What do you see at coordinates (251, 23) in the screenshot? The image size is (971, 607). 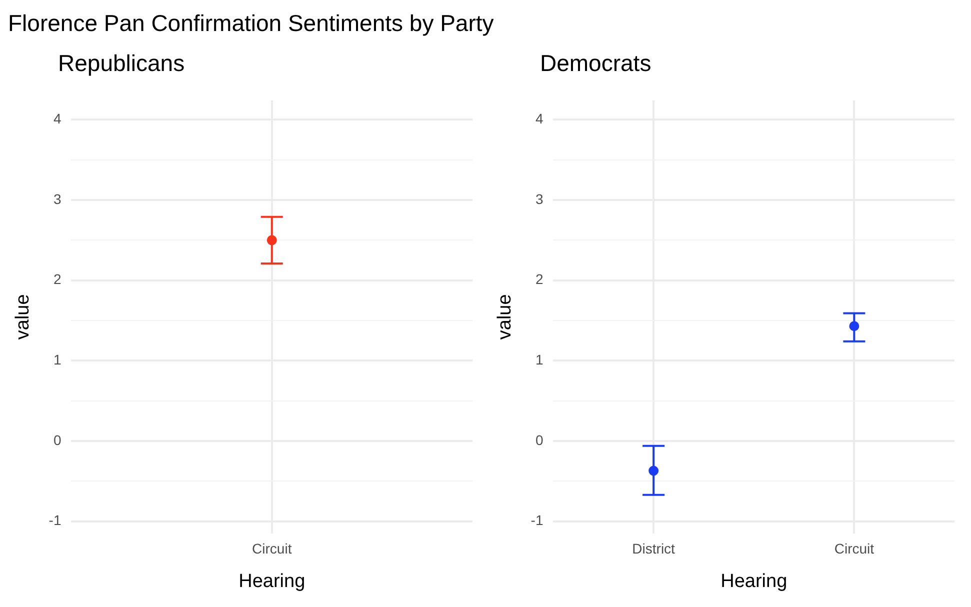 I see `chart-title: Florence Pan Confirmation Sentiments by Party` at bounding box center [251, 23].